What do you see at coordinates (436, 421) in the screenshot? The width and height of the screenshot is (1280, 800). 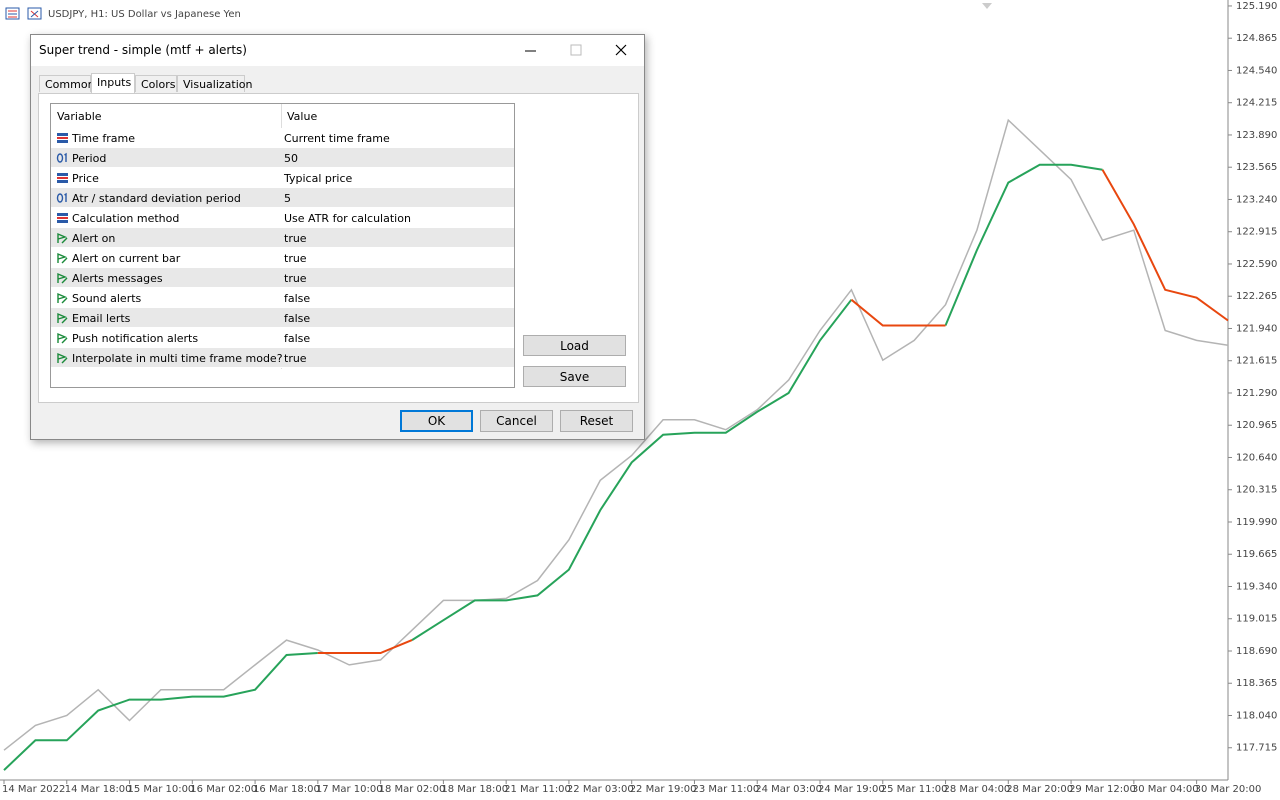 I see `dialog-button: OK` at bounding box center [436, 421].